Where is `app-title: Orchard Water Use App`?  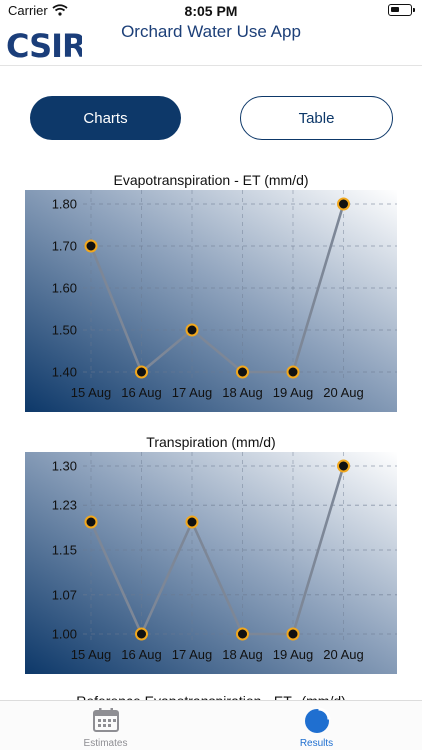 app-title: Orchard Water Use App is located at coordinates (211, 31).